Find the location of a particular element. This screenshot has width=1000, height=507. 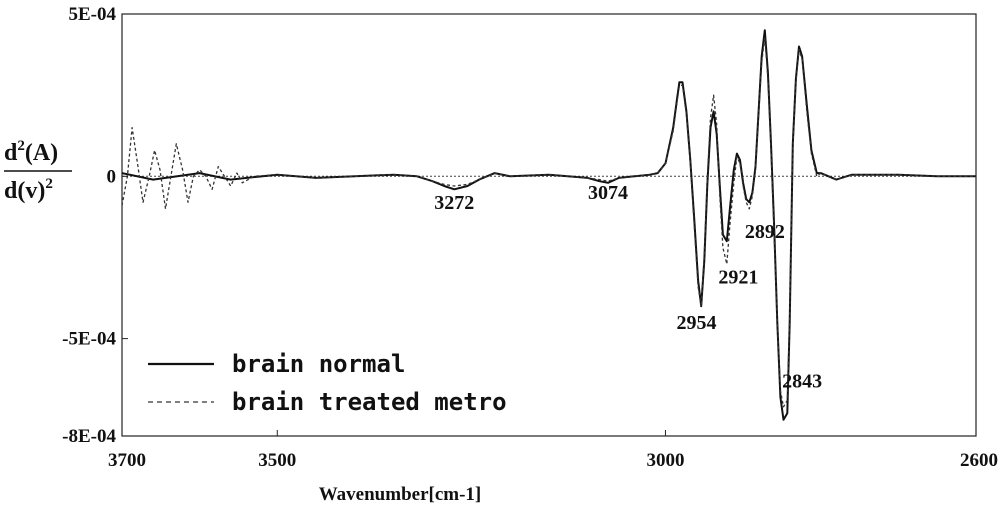

peak-label: 3272 is located at coordinates (454, 203).